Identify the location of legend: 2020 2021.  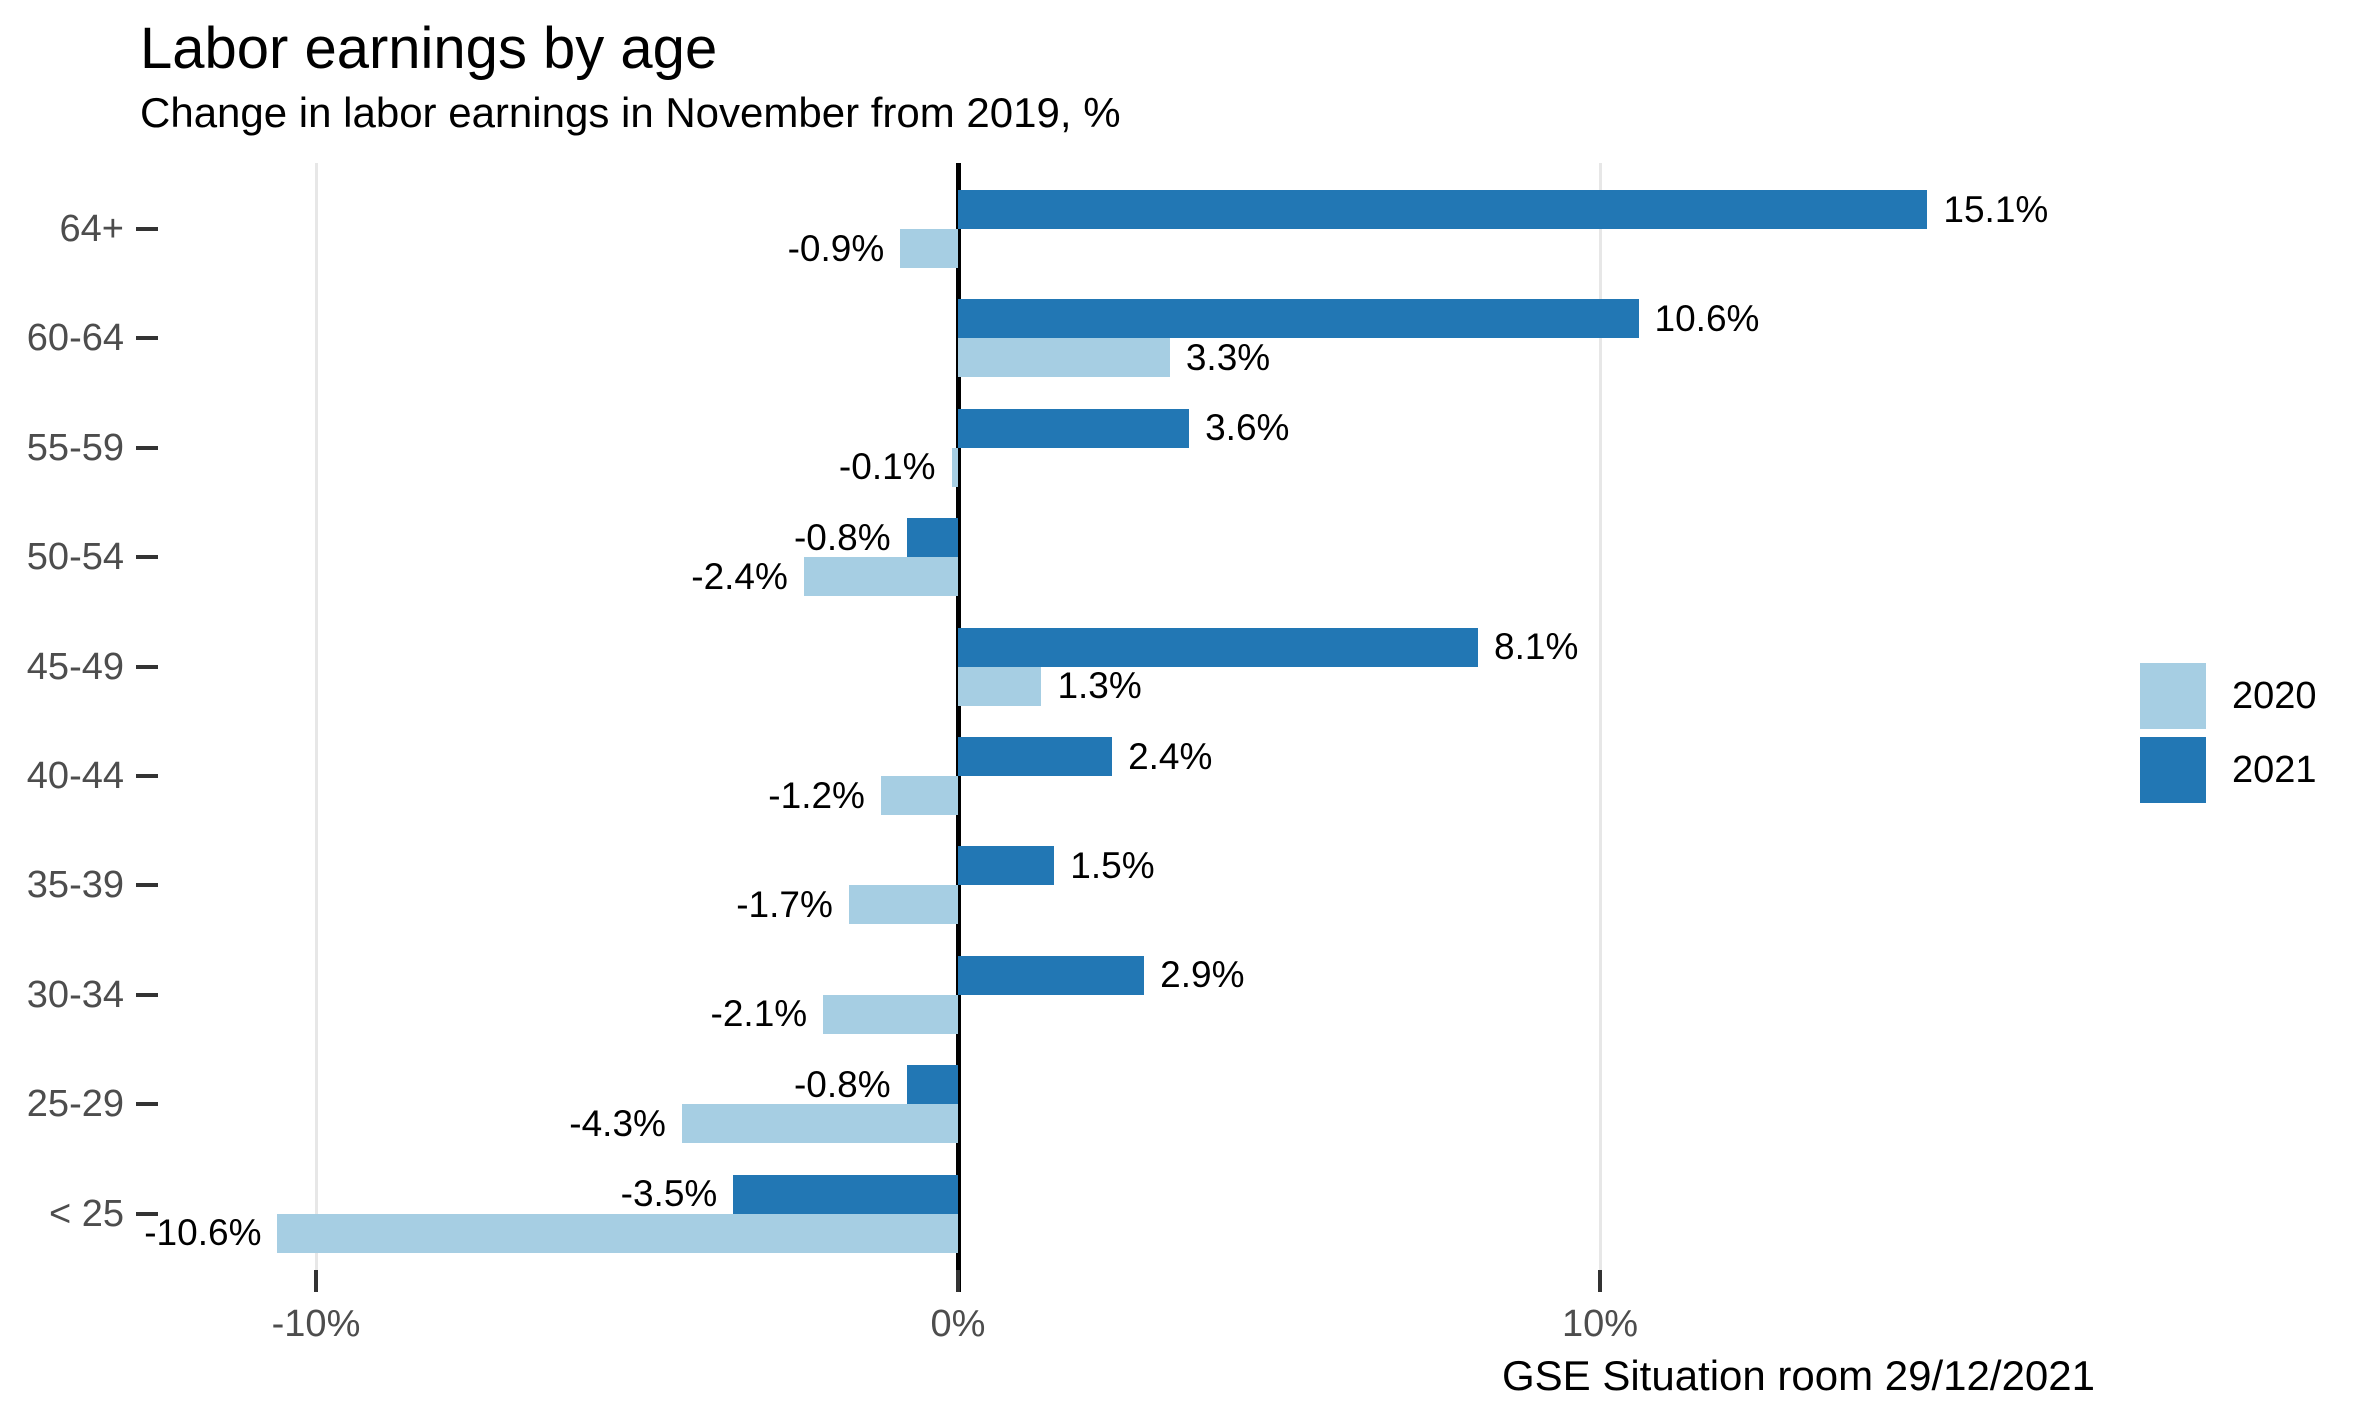
(2228, 737).